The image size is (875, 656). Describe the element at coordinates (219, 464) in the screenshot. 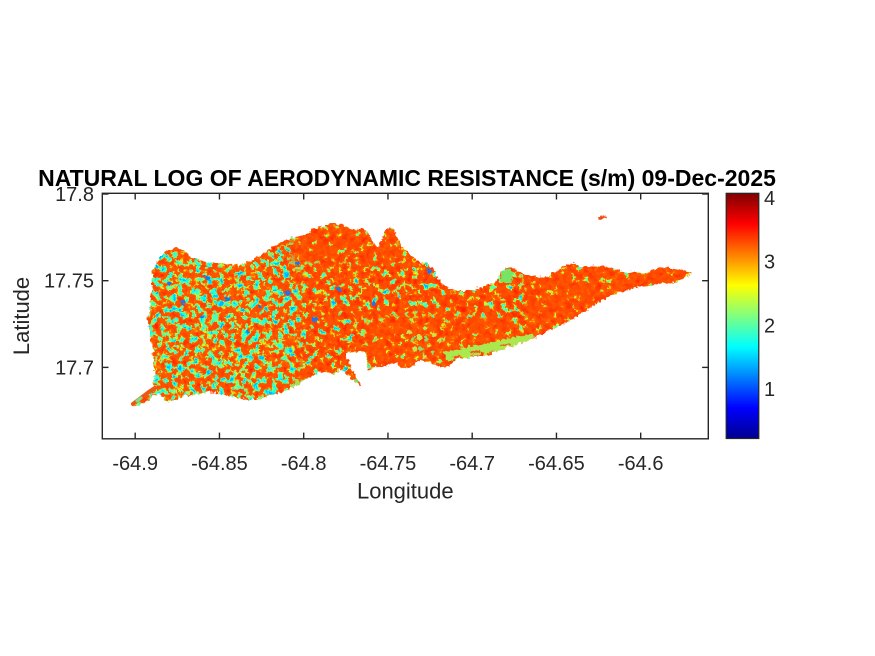

I see `svg-text: -64.85` at that location.